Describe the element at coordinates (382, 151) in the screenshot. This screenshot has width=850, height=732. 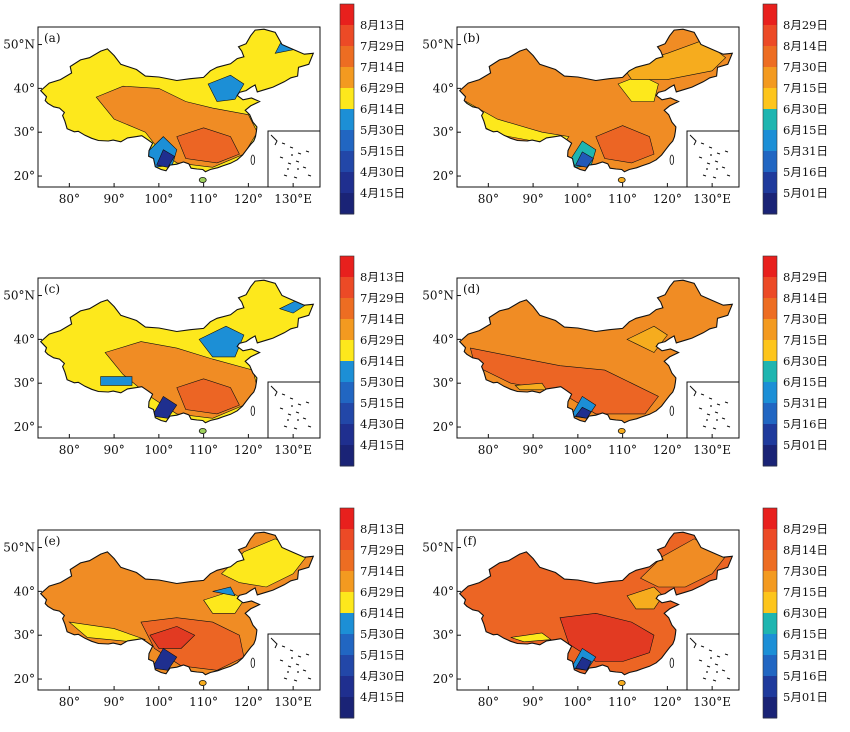
I see `colorbar-label: 5月15日` at that location.